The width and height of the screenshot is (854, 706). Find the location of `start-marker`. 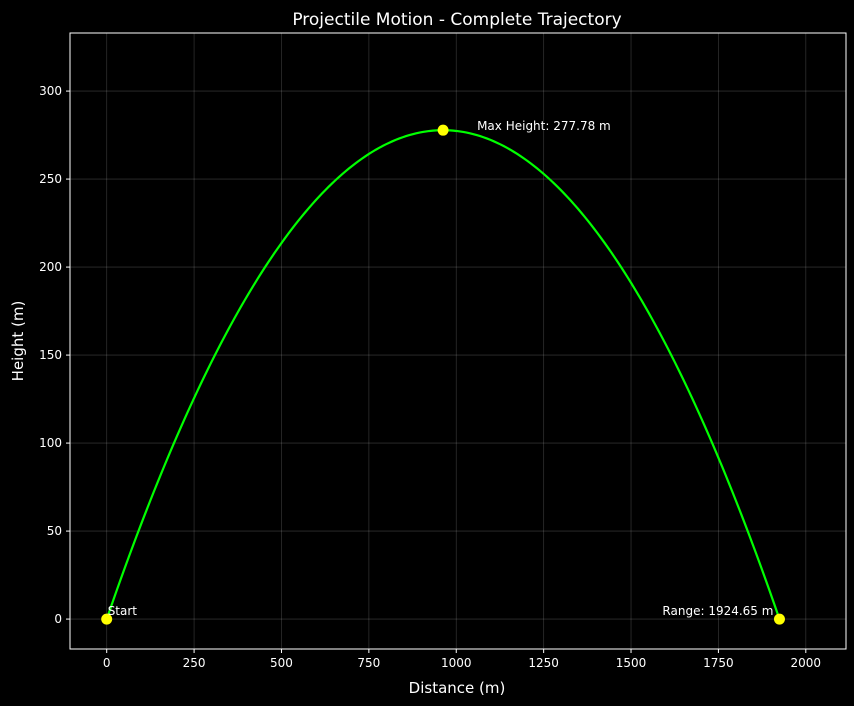

start-marker is located at coordinates (107, 619).